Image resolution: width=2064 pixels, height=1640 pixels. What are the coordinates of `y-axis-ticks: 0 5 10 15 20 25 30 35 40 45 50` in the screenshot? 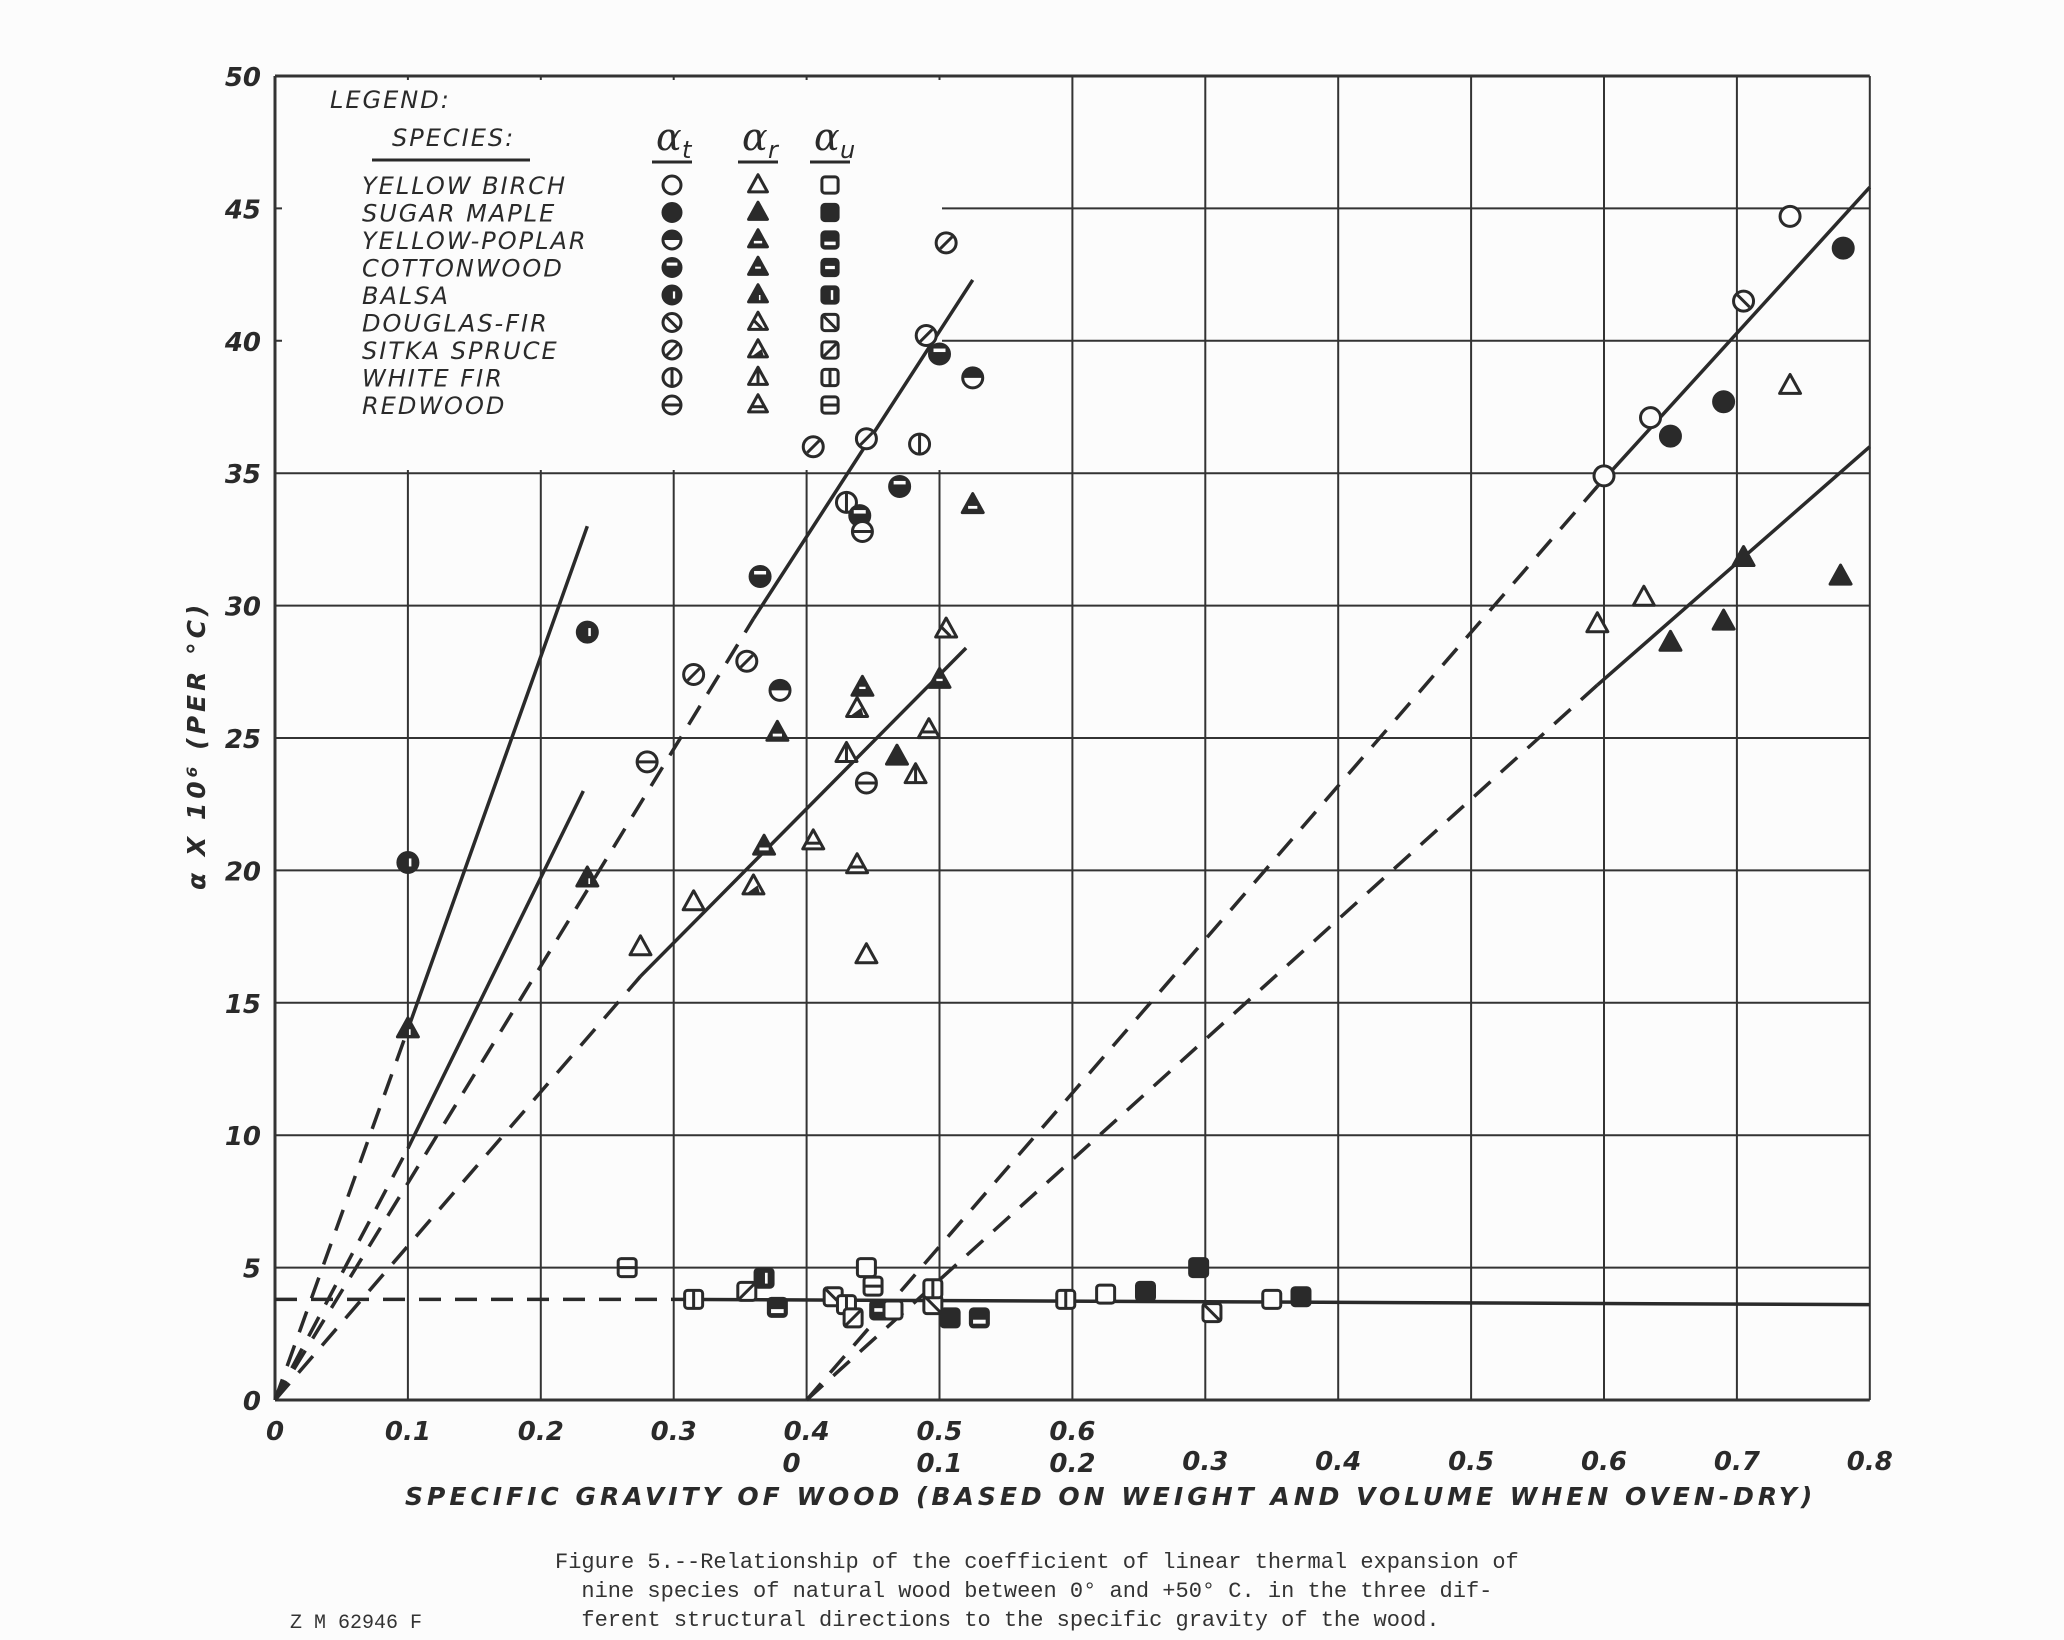 It's located at (242, 740).